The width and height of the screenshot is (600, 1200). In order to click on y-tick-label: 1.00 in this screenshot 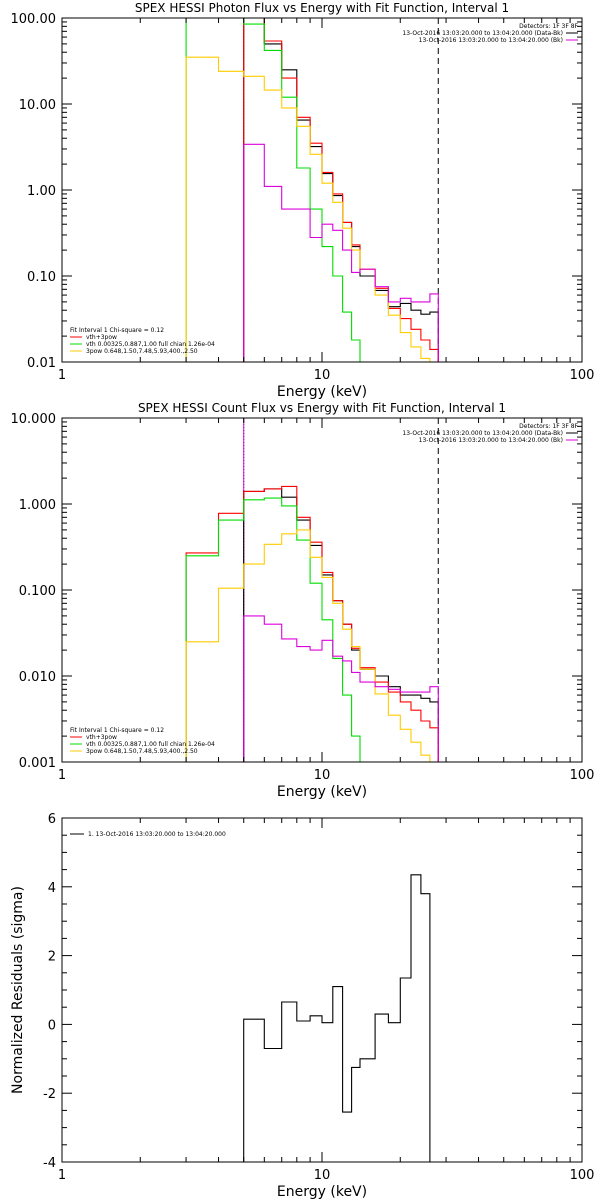, I will do `click(41, 191)`.